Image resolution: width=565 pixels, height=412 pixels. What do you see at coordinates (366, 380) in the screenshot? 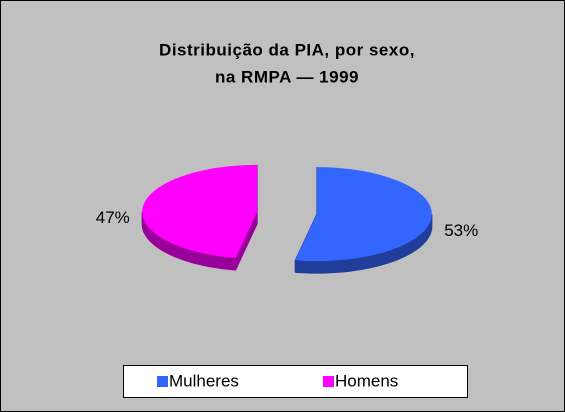
I see `legend-label: Homens` at bounding box center [366, 380].